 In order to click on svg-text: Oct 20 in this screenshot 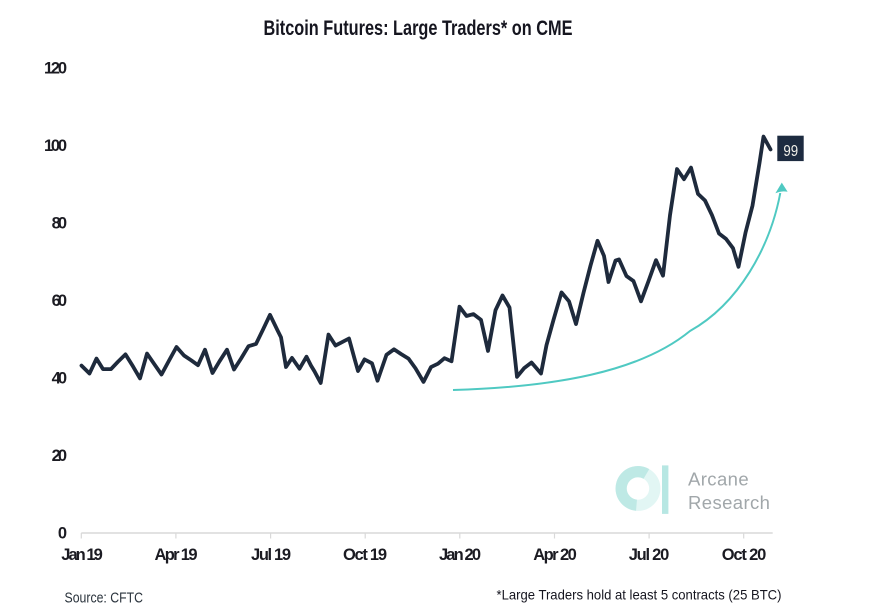, I will do `click(744, 555)`.